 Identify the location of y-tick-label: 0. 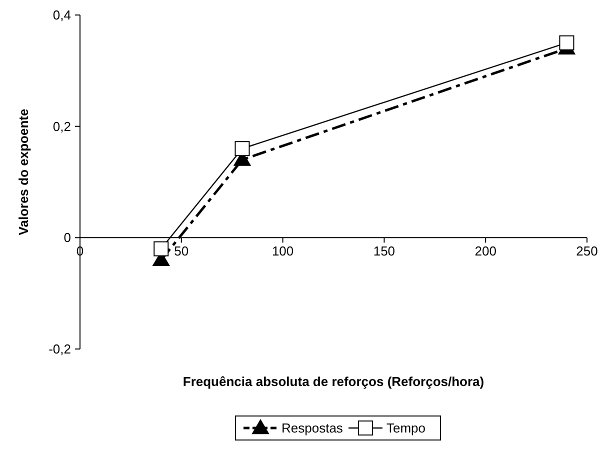
(67, 238).